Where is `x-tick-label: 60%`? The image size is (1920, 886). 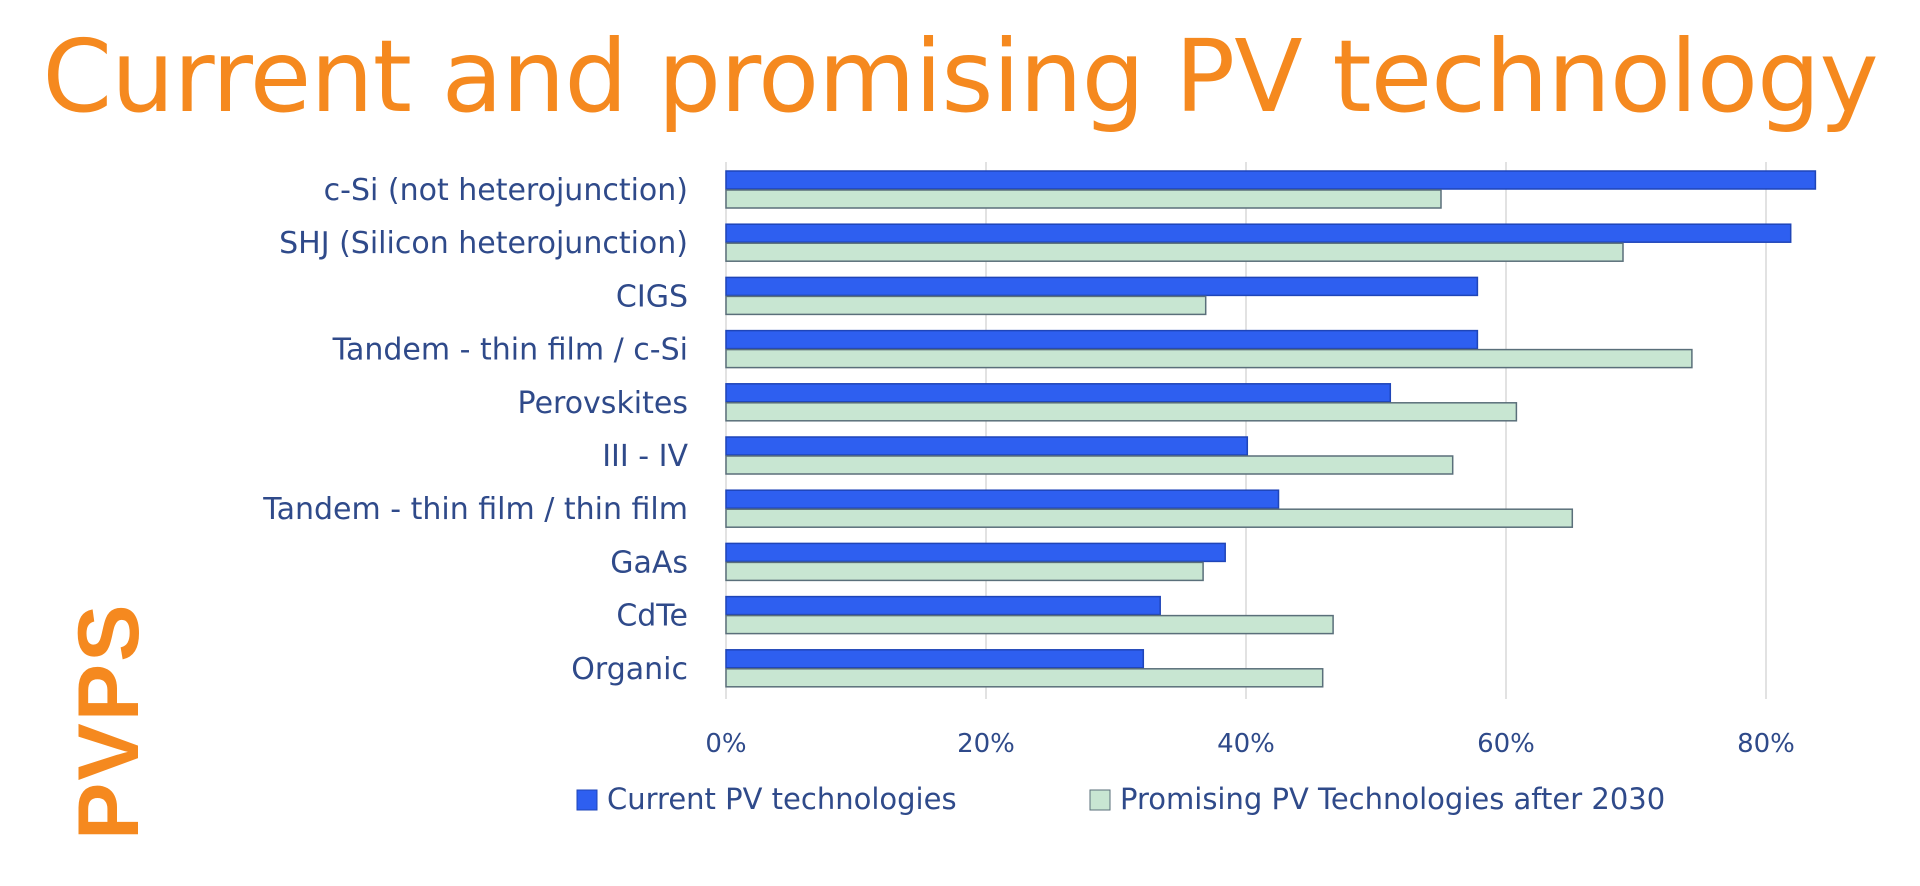 x-tick-label: 60% is located at coordinates (1506, 744).